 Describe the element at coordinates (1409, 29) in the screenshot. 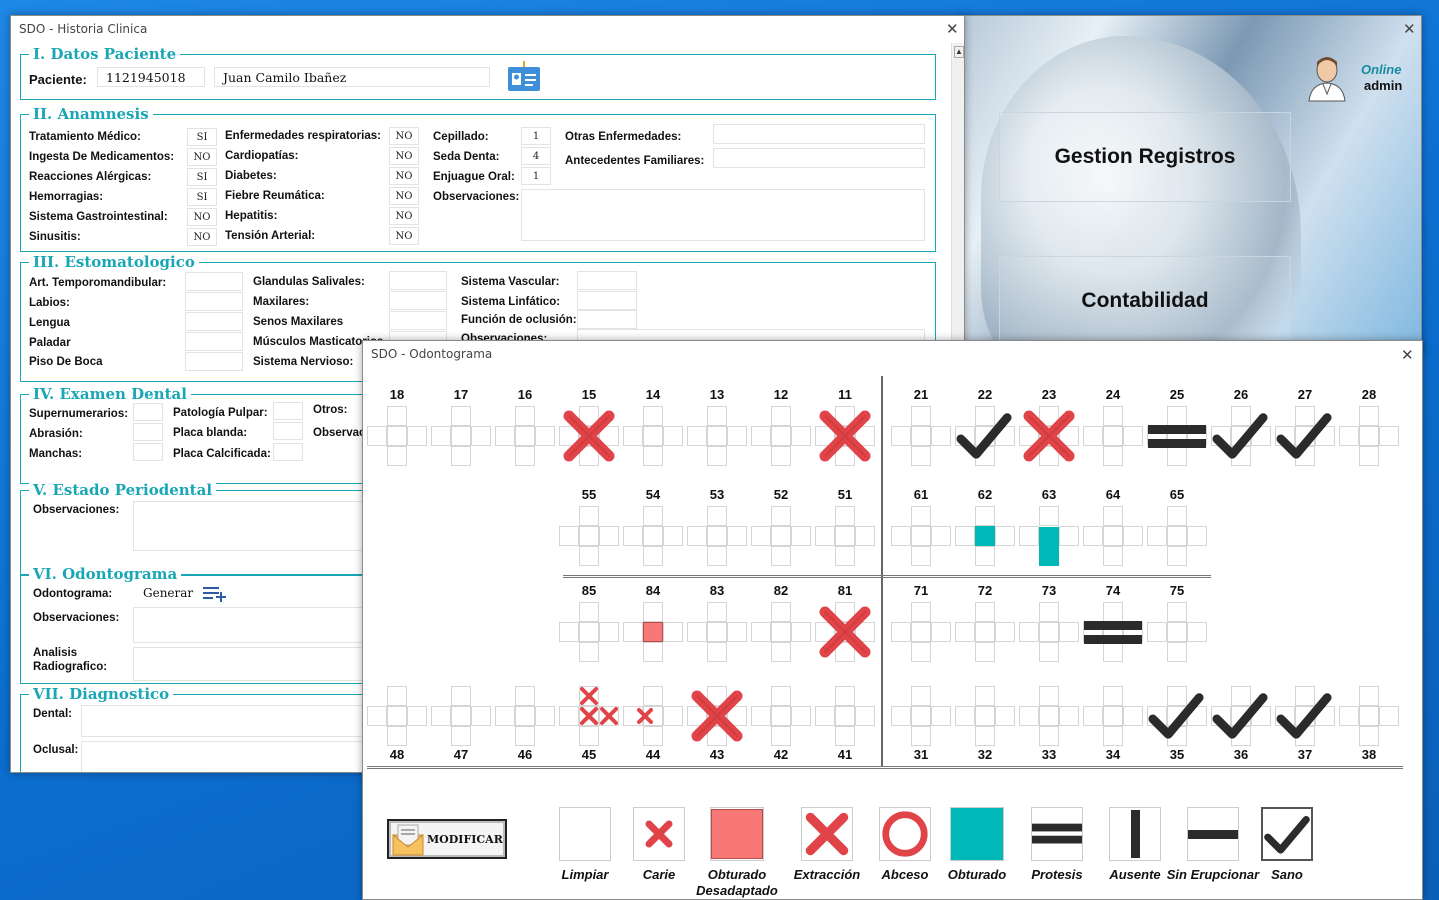

I see `close-icon: ✕` at that location.